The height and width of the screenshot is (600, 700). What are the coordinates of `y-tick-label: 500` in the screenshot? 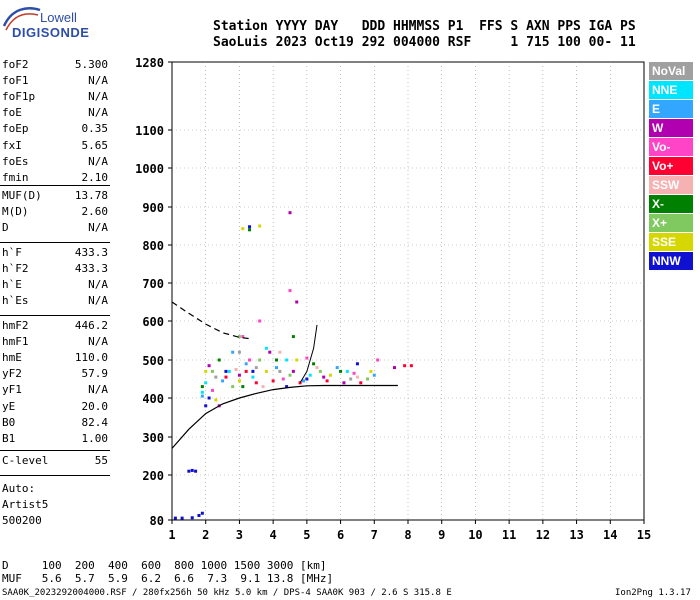 It's located at (153, 361).